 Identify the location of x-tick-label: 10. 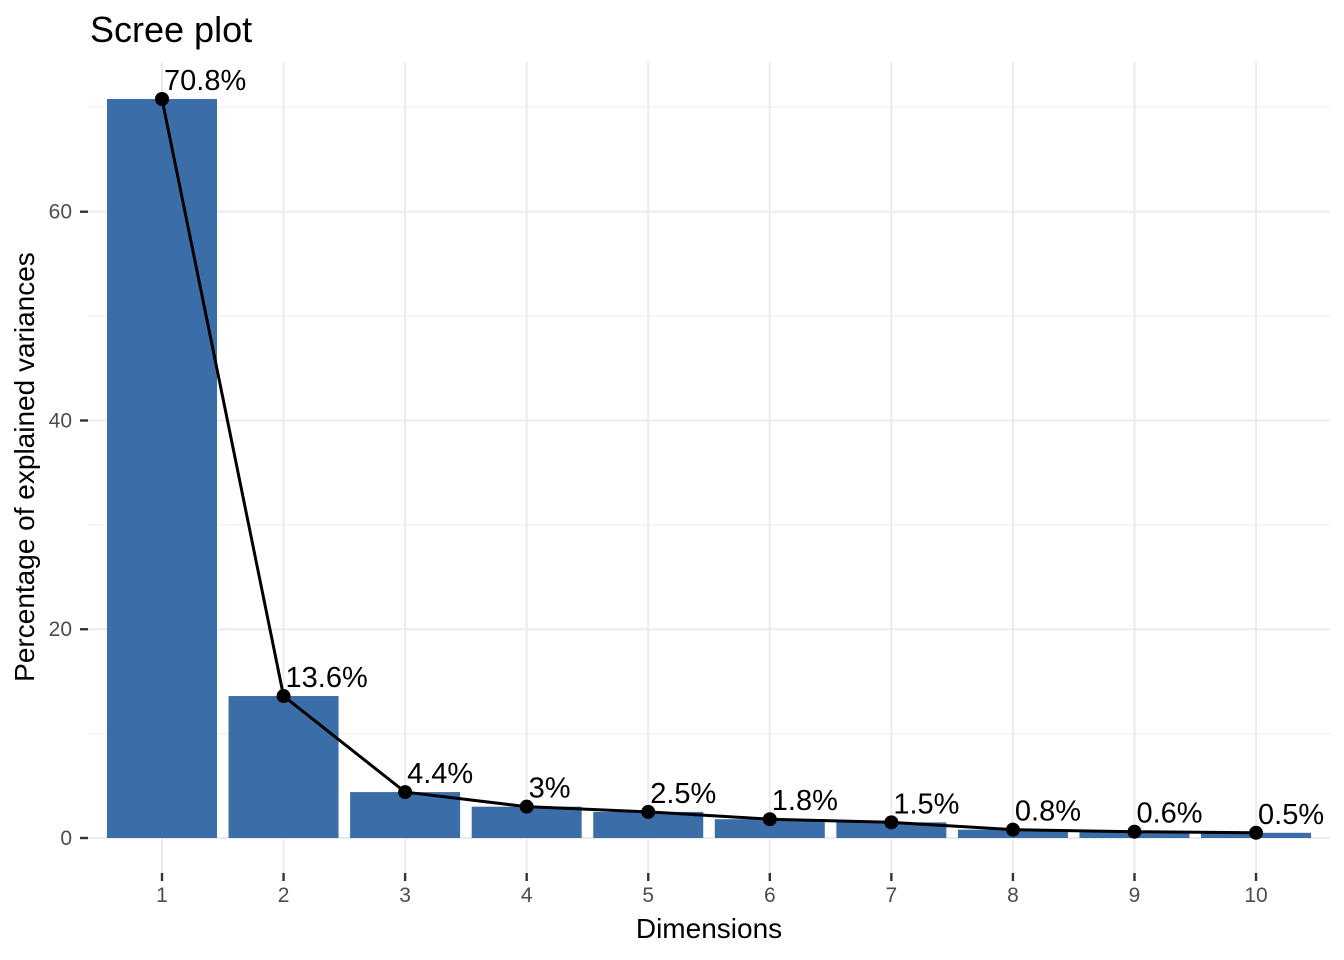
(1255, 895).